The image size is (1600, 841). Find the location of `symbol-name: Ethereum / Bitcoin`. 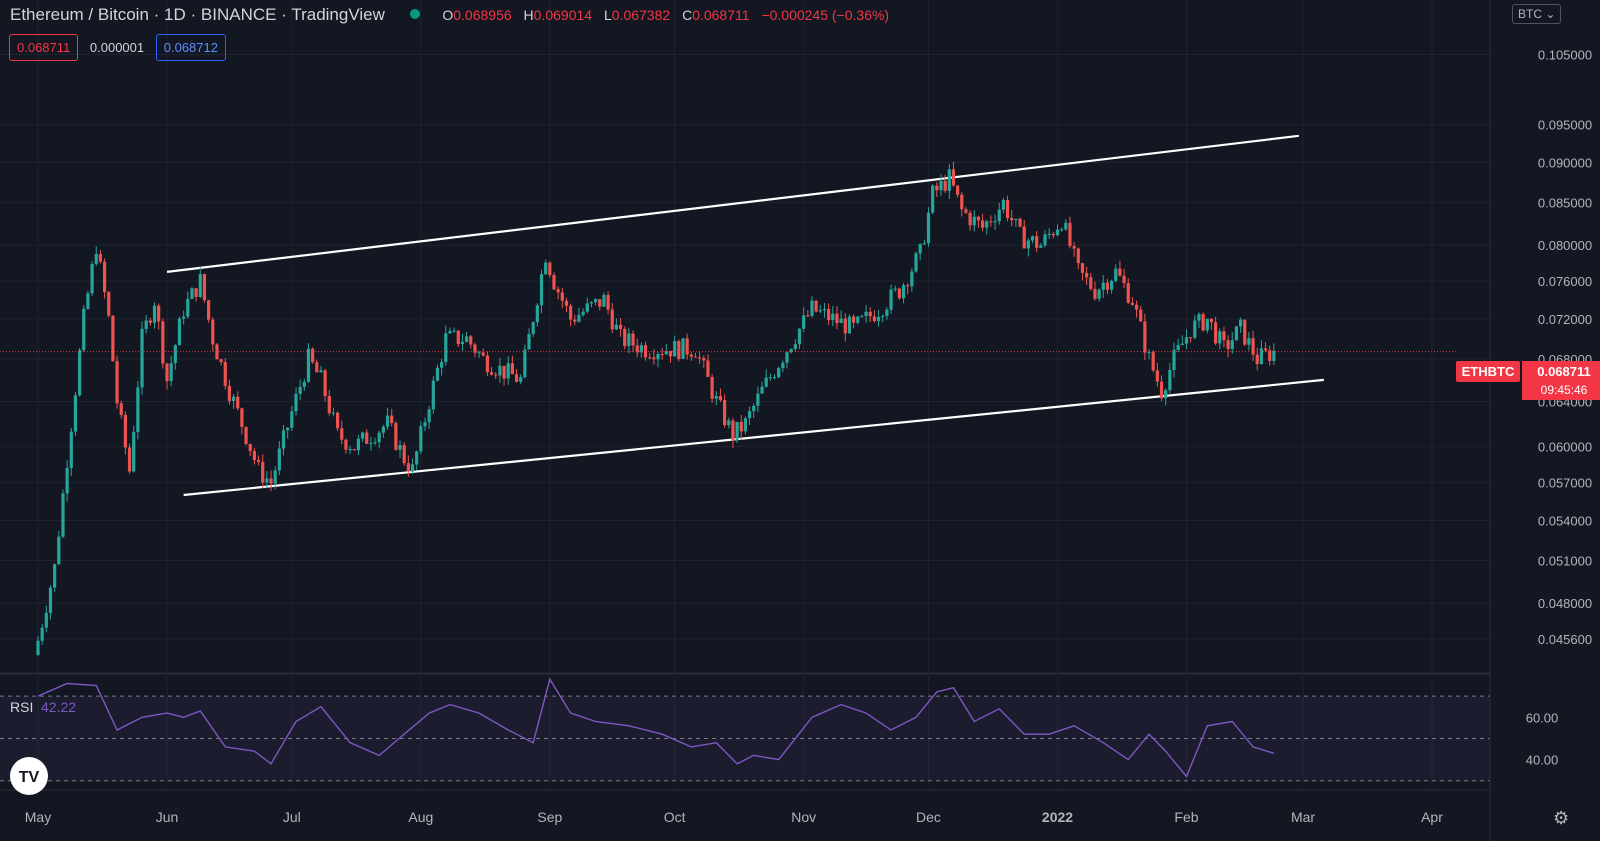

symbol-name: Ethereum / Bitcoin is located at coordinates (79, 14).